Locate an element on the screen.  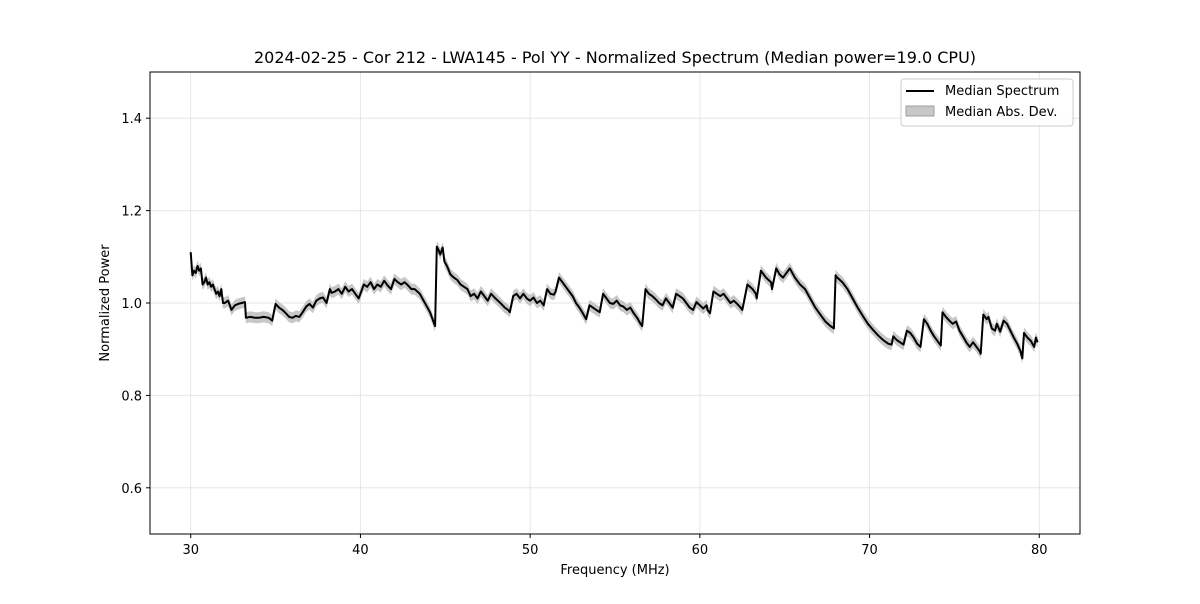
legend-box is located at coordinates (987, 102).